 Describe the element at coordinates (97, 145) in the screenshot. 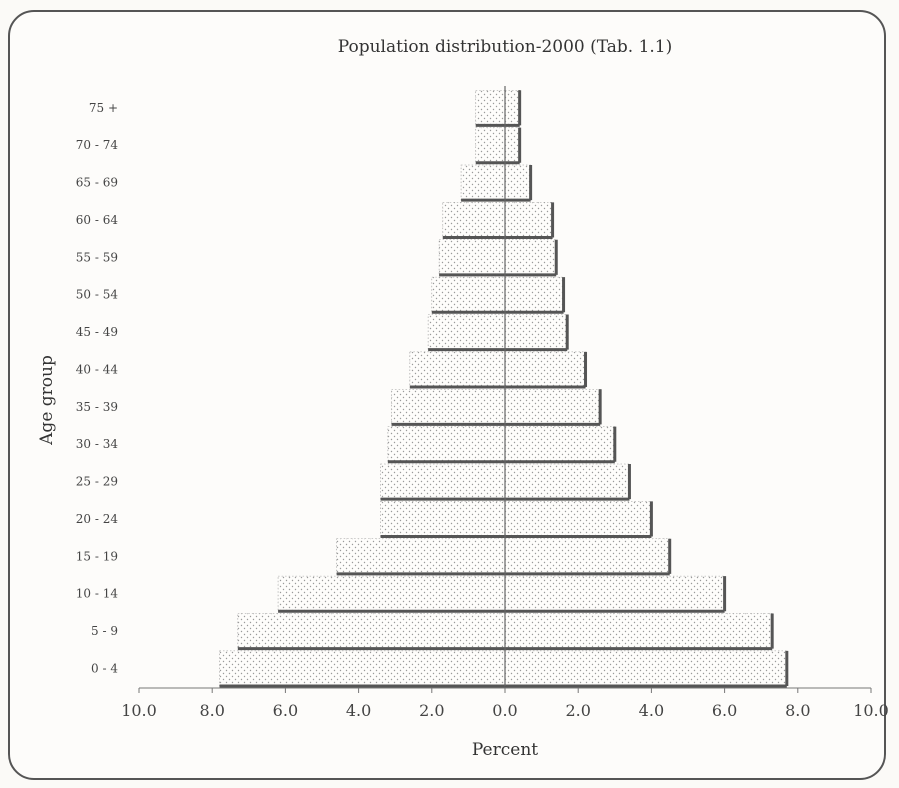

I see `age-group-label: 70 - 74` at that location.